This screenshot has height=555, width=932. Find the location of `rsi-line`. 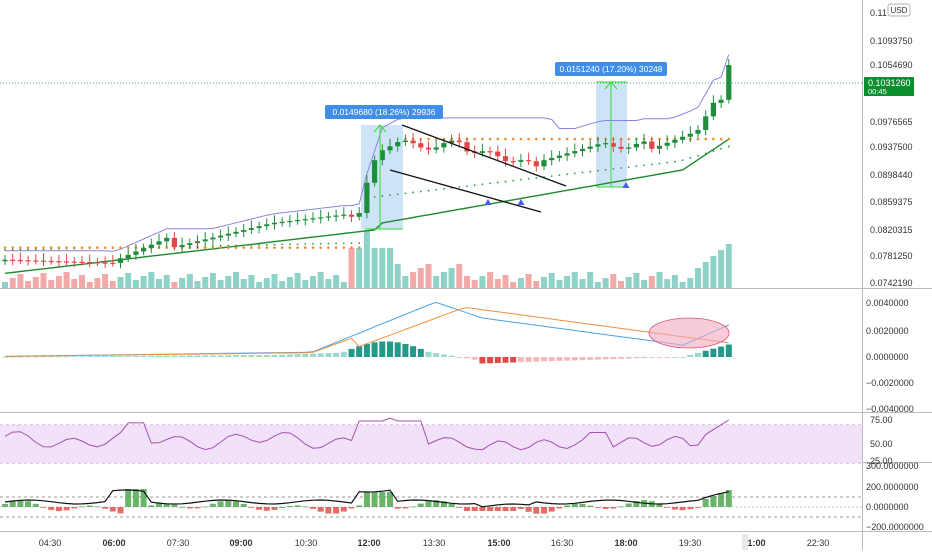

rsi-line is located at coordinates (367, 434).